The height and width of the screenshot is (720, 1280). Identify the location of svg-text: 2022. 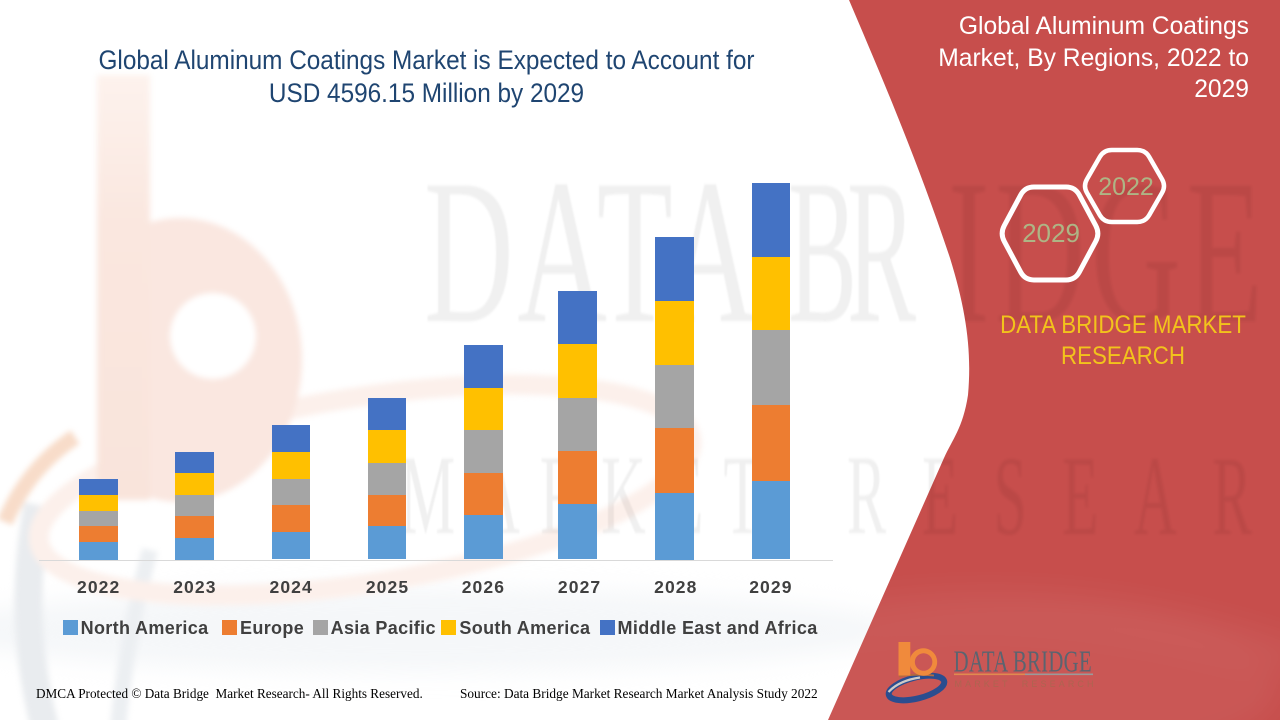
(1126, 187).